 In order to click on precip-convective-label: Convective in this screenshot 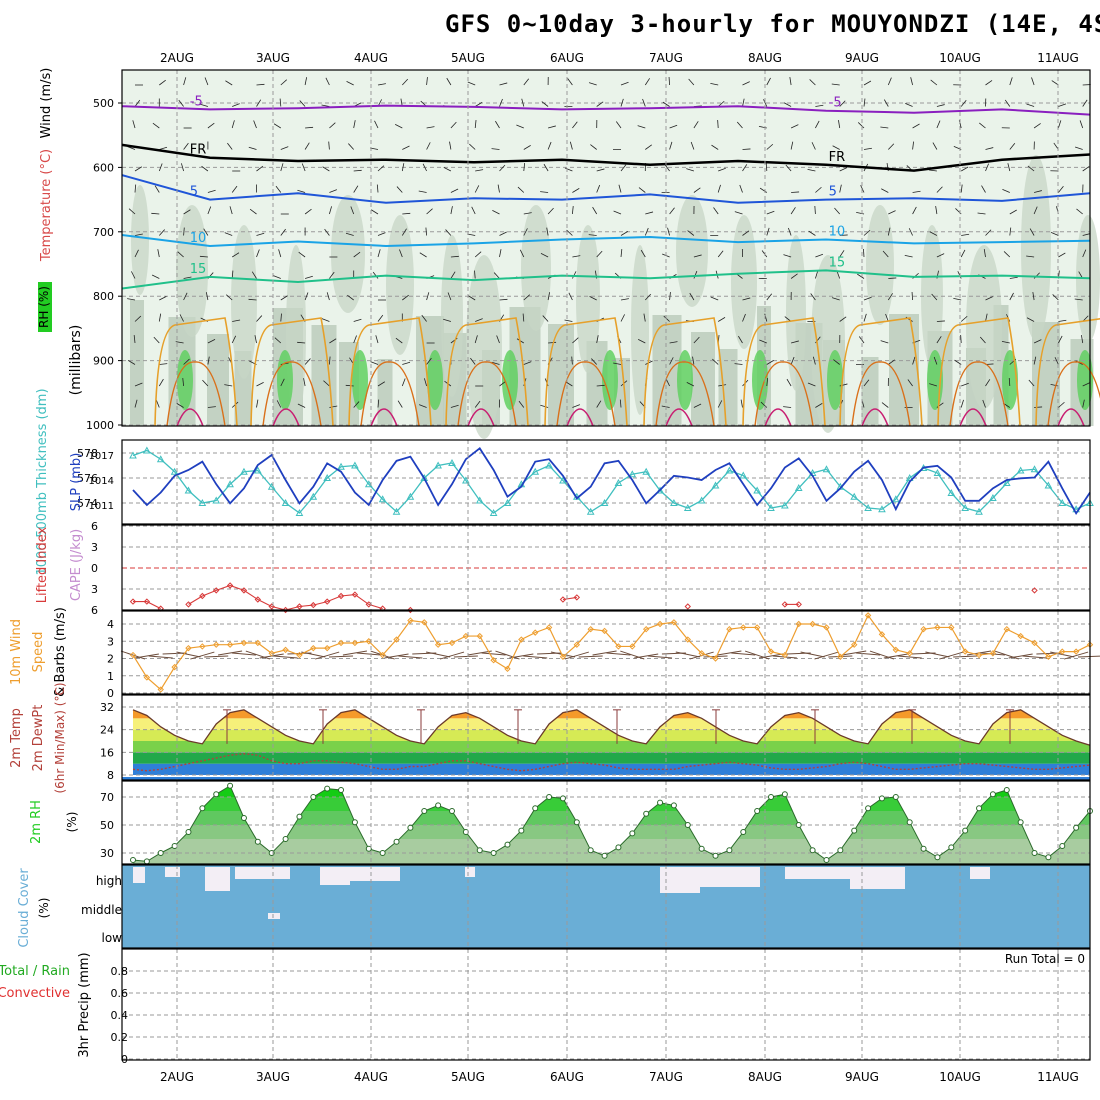, I will do `click(35, 993)`.